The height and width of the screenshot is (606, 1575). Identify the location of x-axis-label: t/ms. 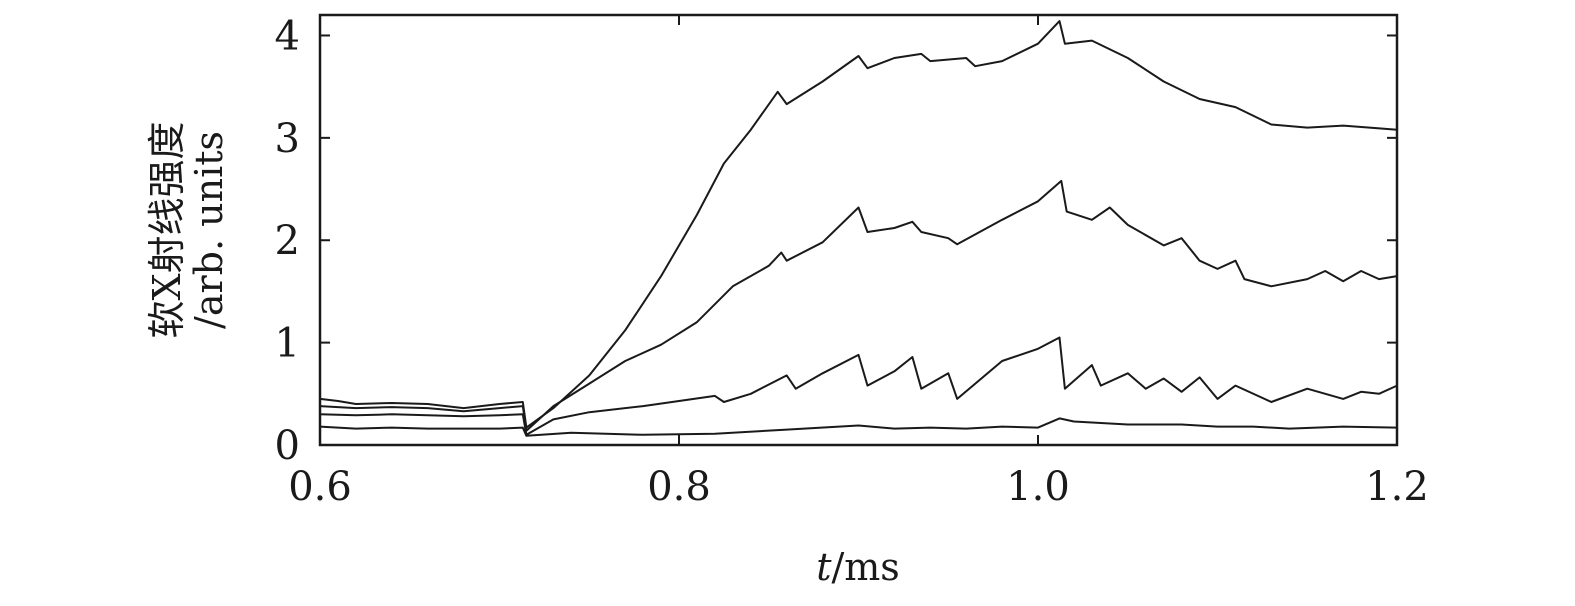
(858, 567).